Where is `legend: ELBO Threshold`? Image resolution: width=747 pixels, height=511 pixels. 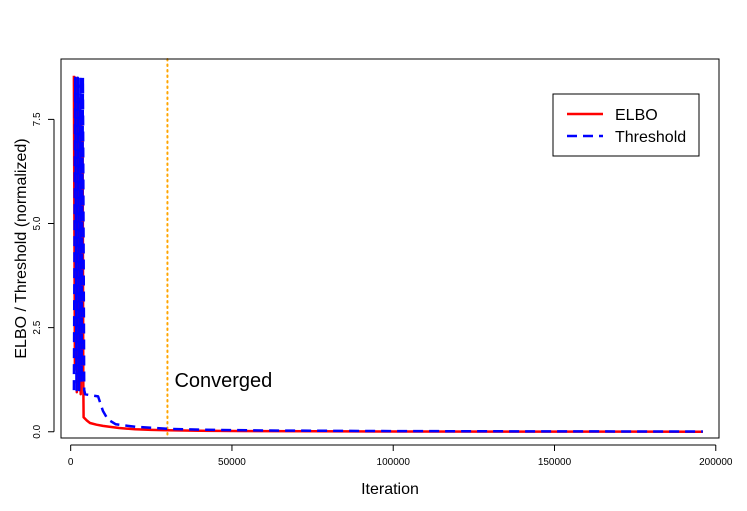
legend: ELBO Threshold is located at coordinates (626, 125).